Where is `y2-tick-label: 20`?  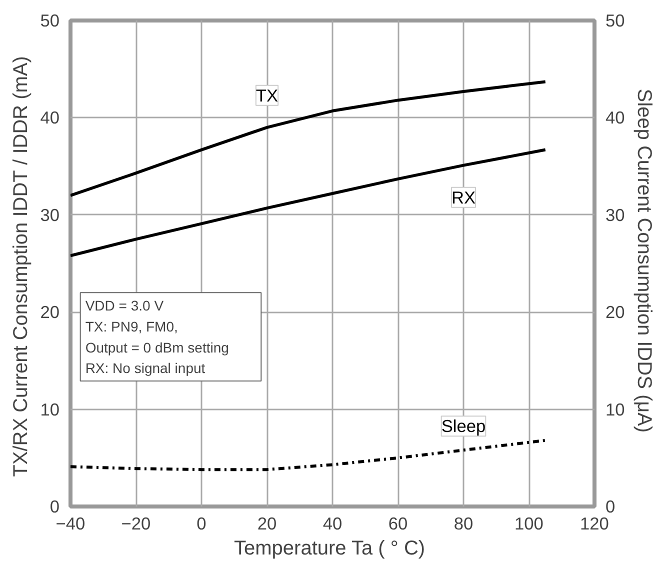
y2-tick-label: 20 is located at coordinates (615, 312).